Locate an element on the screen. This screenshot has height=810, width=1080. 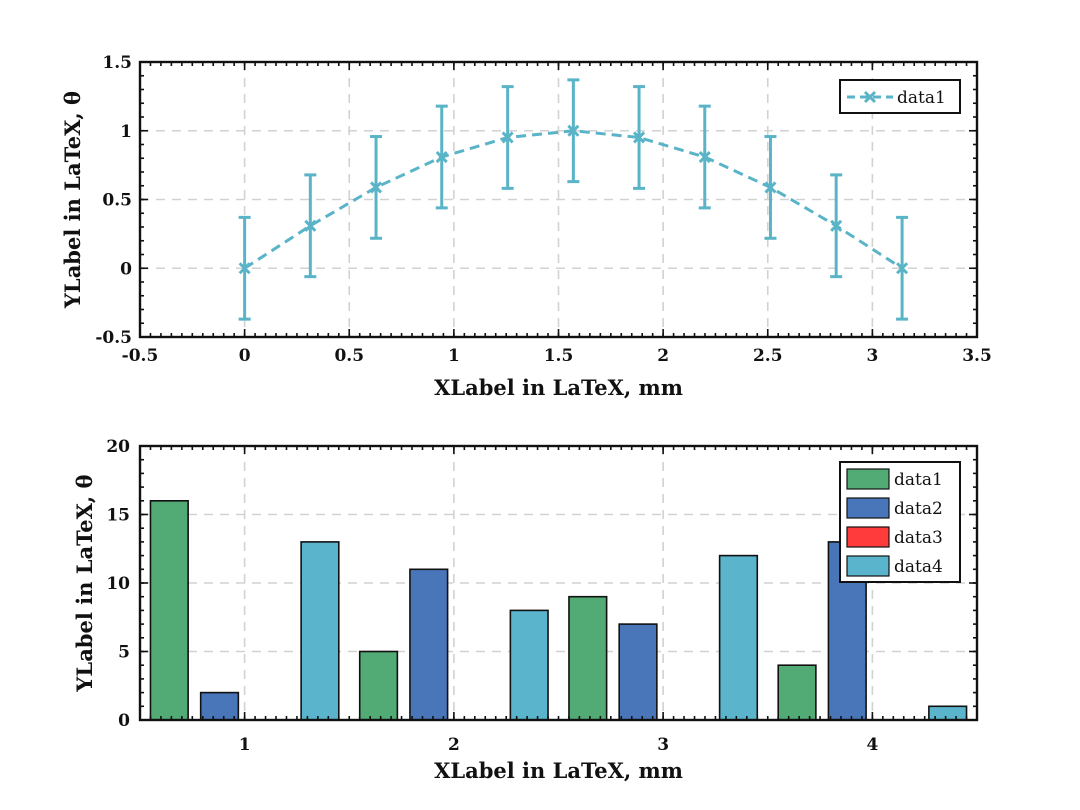
bar-chart-y-axis-label: YLabel in LaTeX, θ is located at coordinates (84, 583).